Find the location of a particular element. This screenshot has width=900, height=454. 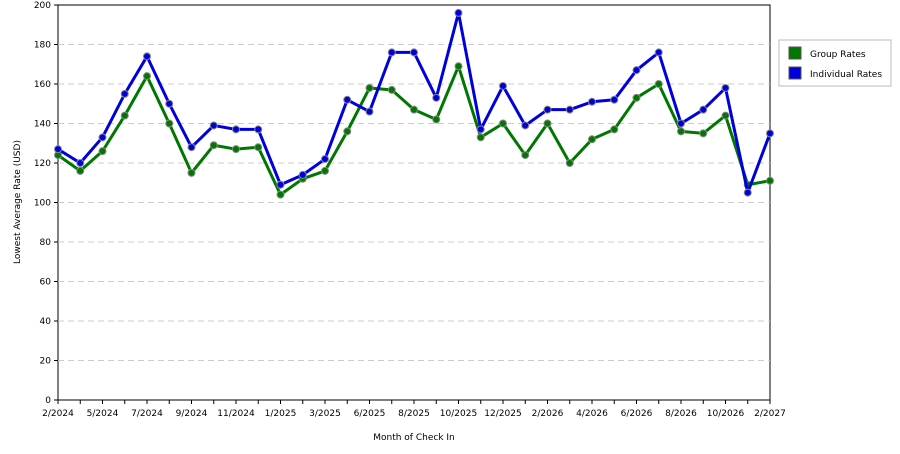

y-tick-label: 180 is located at coordinates (42, 46).